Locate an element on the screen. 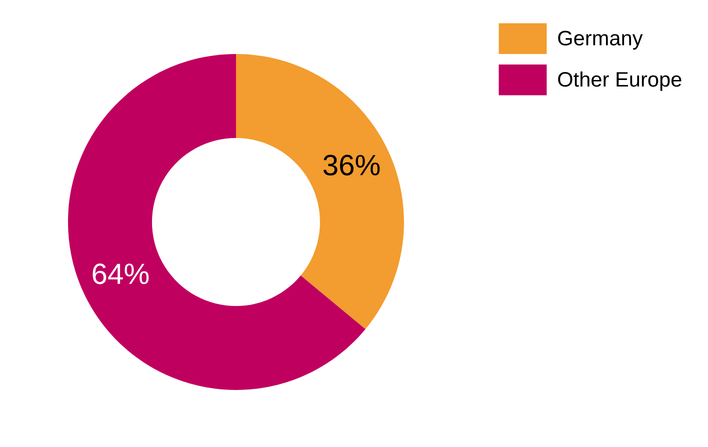 This screenshot has width=708, height=447. legend-label: Other Europe is located at coordinates (620, 81).